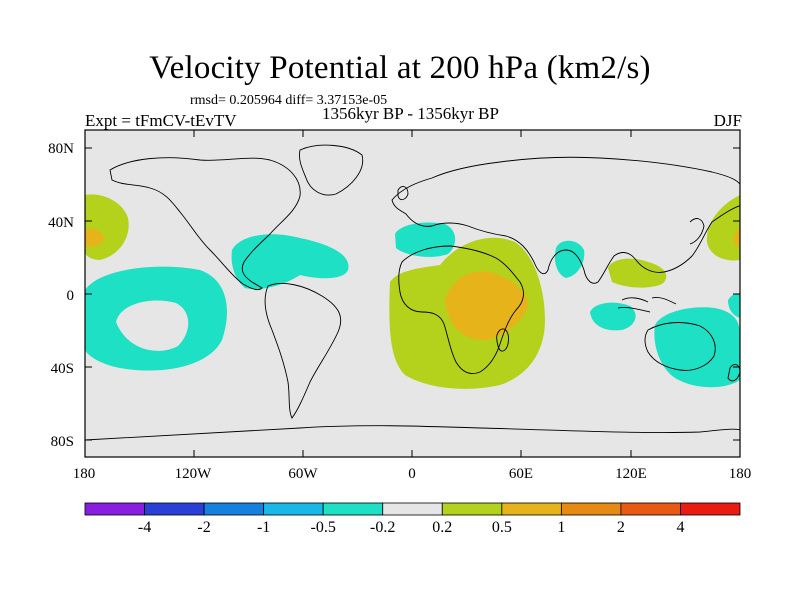  What do you see at coordinates (193, 474) in the screenshot?
I see `lon-label-120w: 120W` at bounding box center [193, 474].